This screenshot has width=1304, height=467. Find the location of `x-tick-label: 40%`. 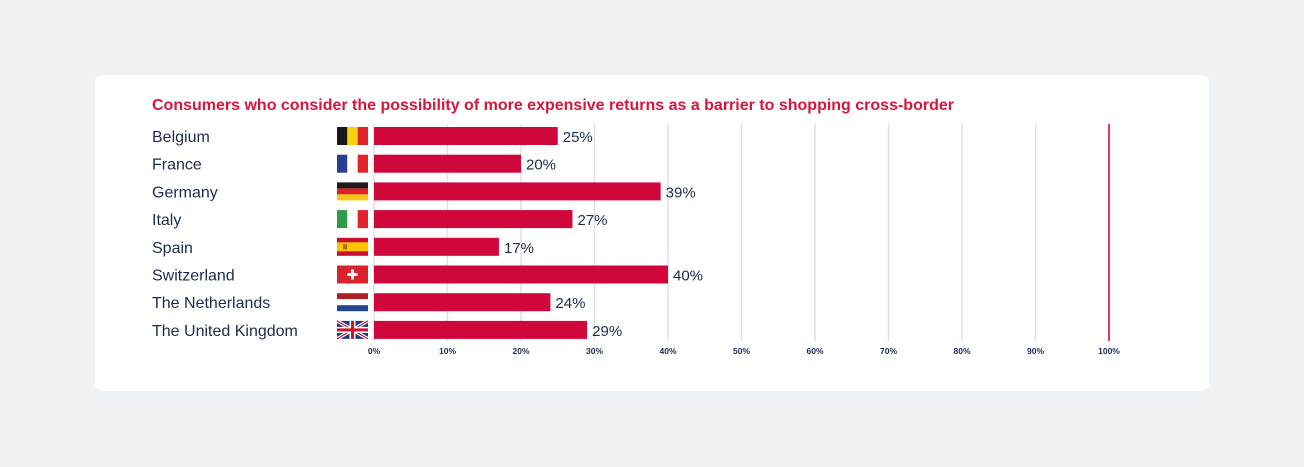

x-tick-label: 40% is located at coordinates (667, 351).